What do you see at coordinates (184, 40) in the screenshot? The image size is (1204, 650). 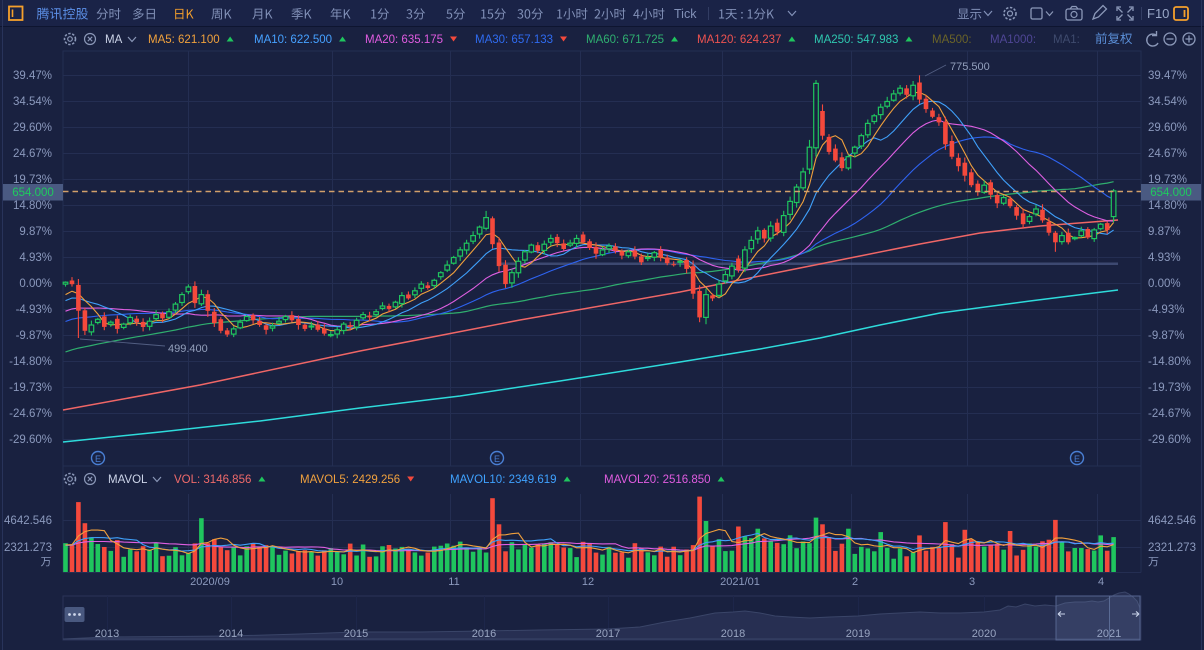 I see `svg-text: MA5: 621.100` at bounding box center [184, 40].